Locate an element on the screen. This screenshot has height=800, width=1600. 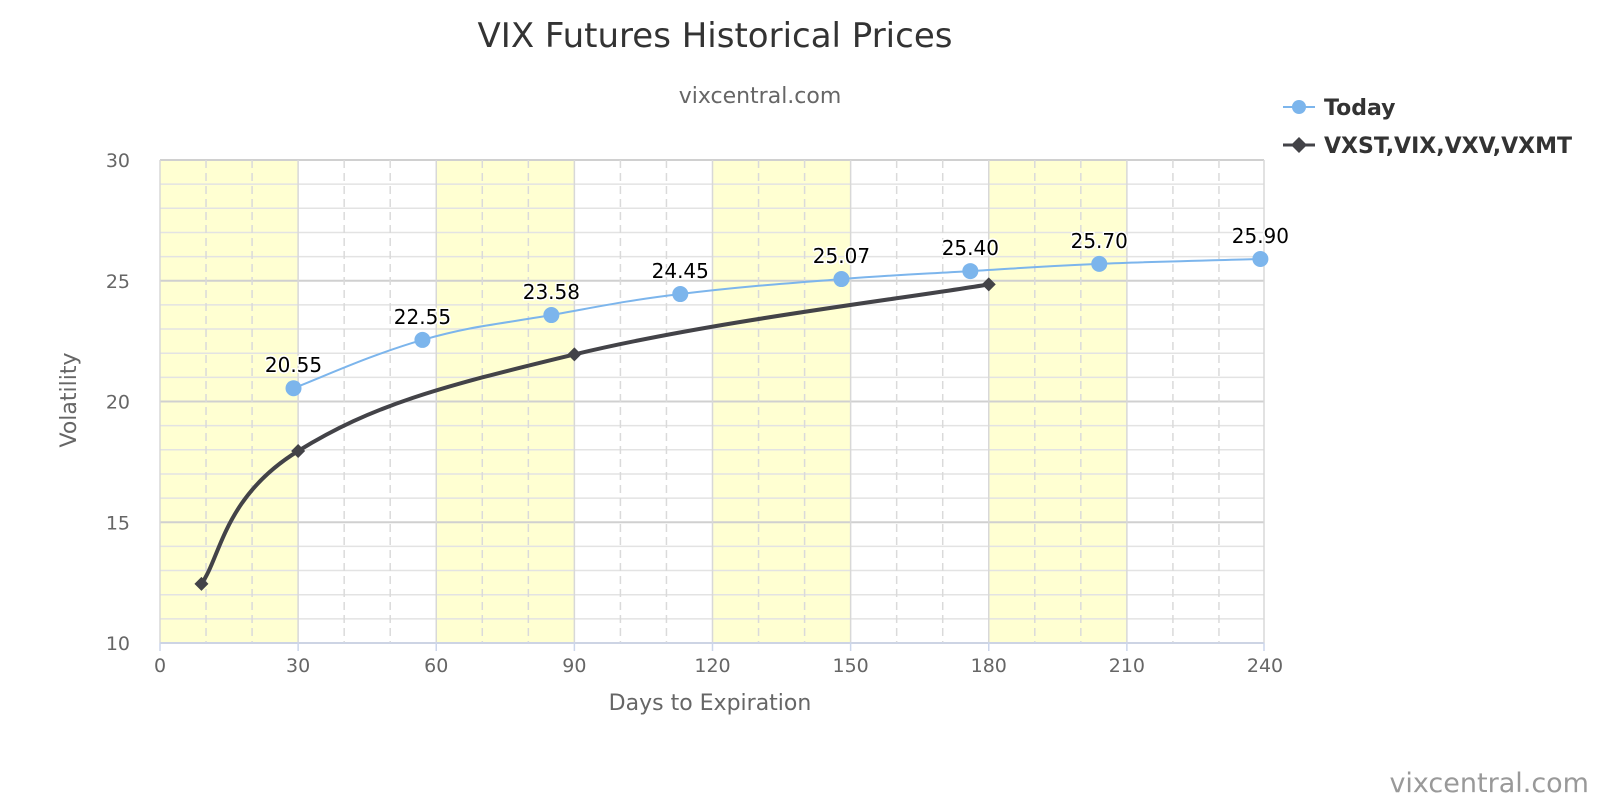
y-tick-label: 20 is located at coordinates (118, 403).